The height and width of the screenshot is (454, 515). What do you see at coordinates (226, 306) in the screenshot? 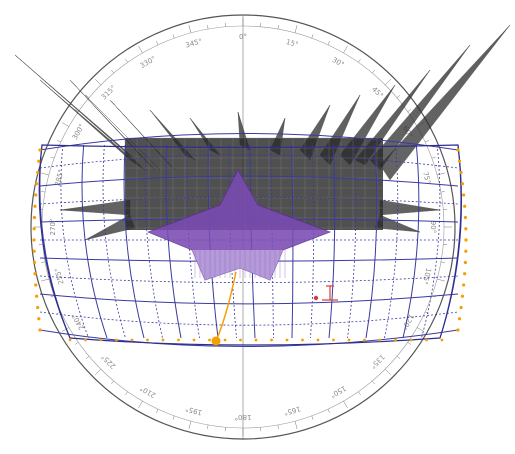
I see `orange-path` at bounding box center [226, 306].